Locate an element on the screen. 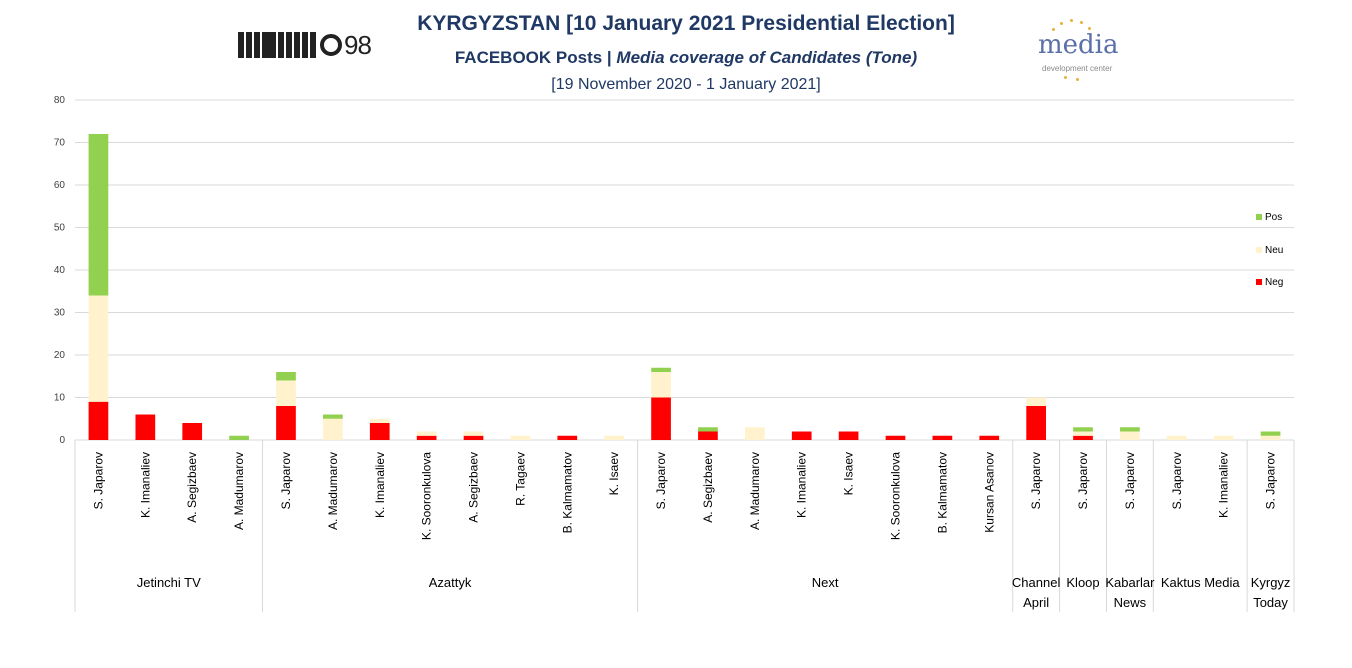 This screenshot has height=668, width=1352. date-range: [19 November 2020 - 1 January 2021] is located at coordinates (686, 84).